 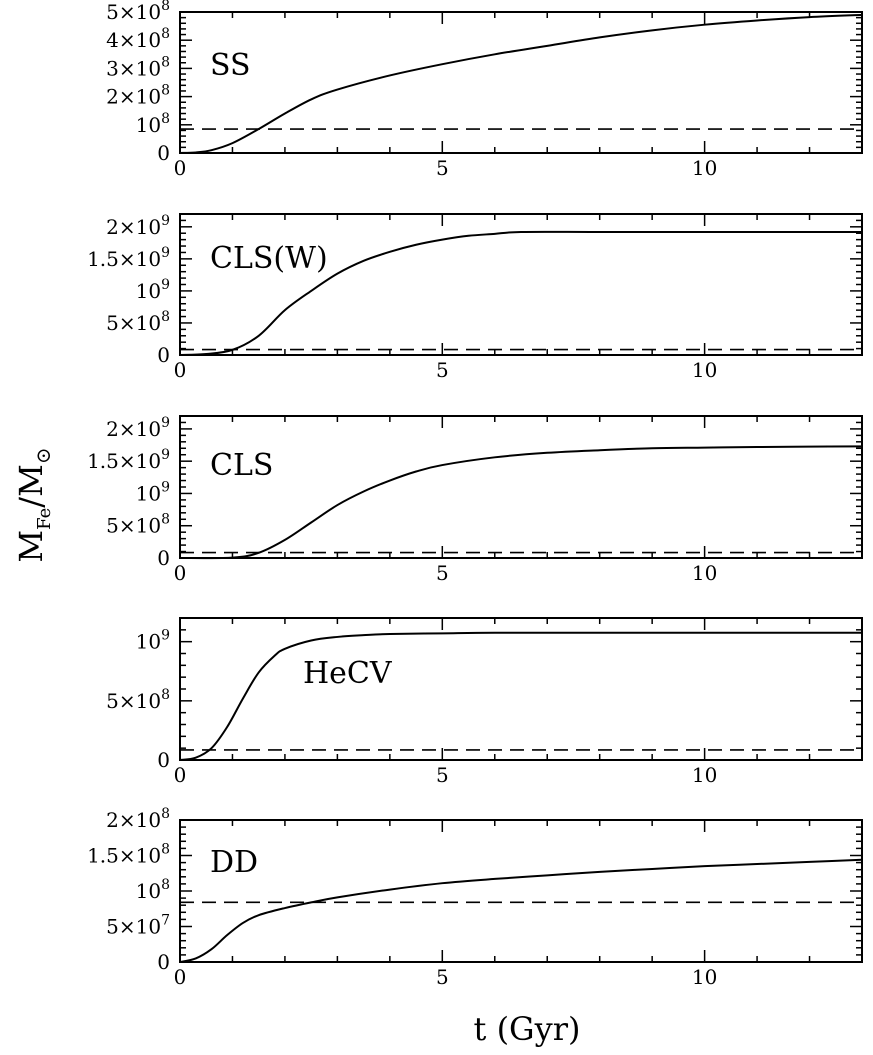 I want to click on panel-label: CLS(W), so click(x=269, y=258).